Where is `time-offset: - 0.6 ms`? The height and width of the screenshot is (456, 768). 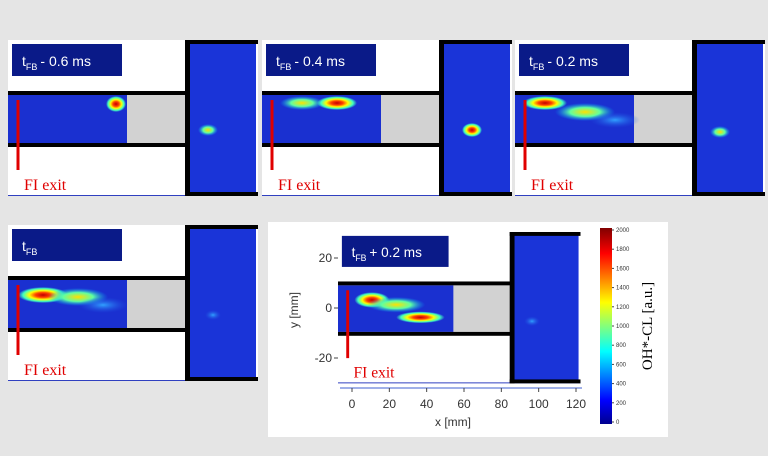 time-offset: - 0.6 ms is located at coordinates (65, 61).